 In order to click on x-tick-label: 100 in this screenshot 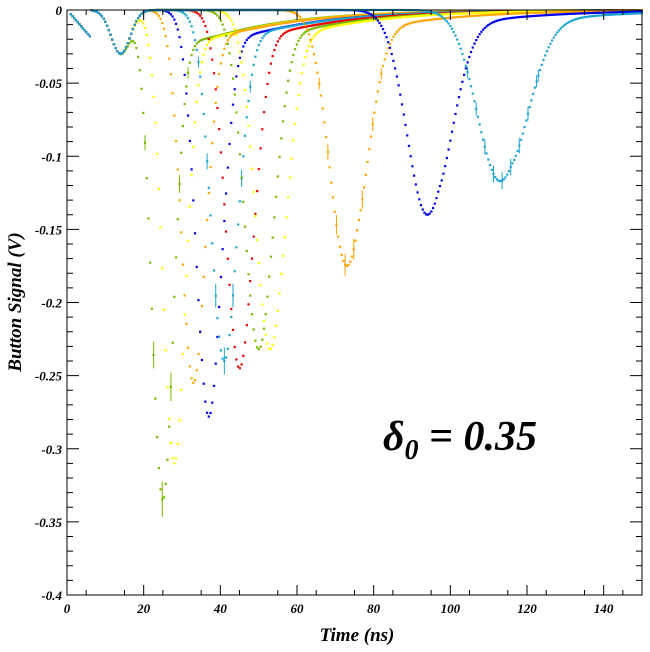, I will do `click(451, 608)`.